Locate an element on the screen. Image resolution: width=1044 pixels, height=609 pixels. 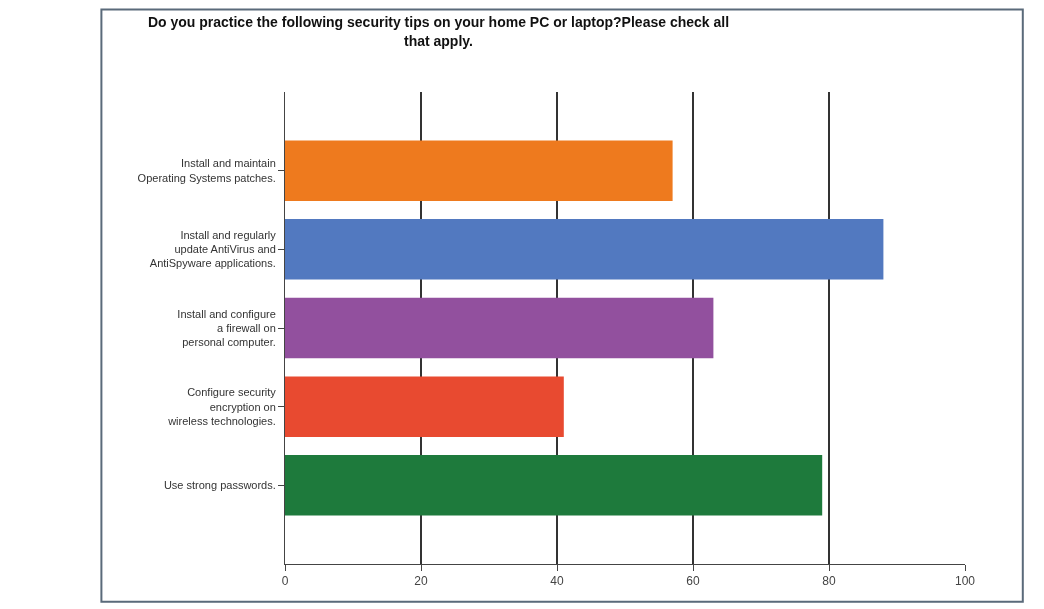
y-tick-label: Install and configure a firewall on personal computer. is located at coordinates (226, 328).